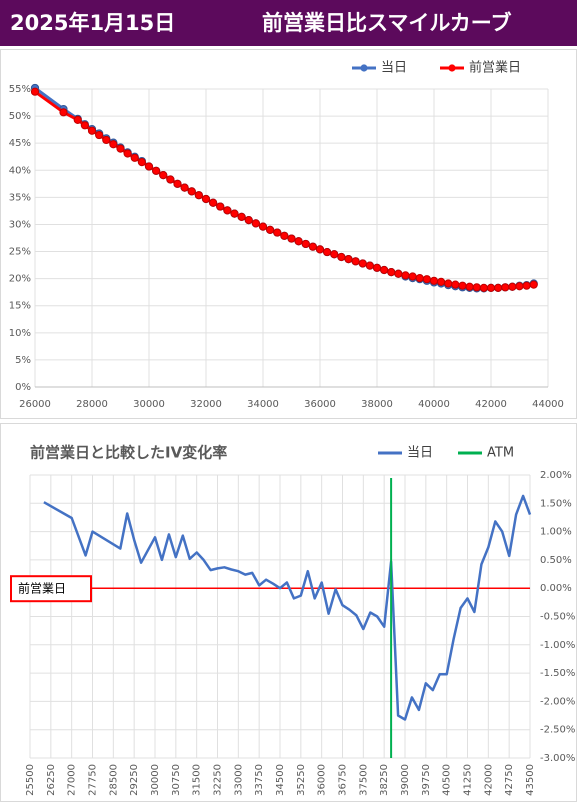  What do you see at coordinates (92, 404) in the screenshot?
I see `x-tick-label: 28000` at bounding box center [92, 404].